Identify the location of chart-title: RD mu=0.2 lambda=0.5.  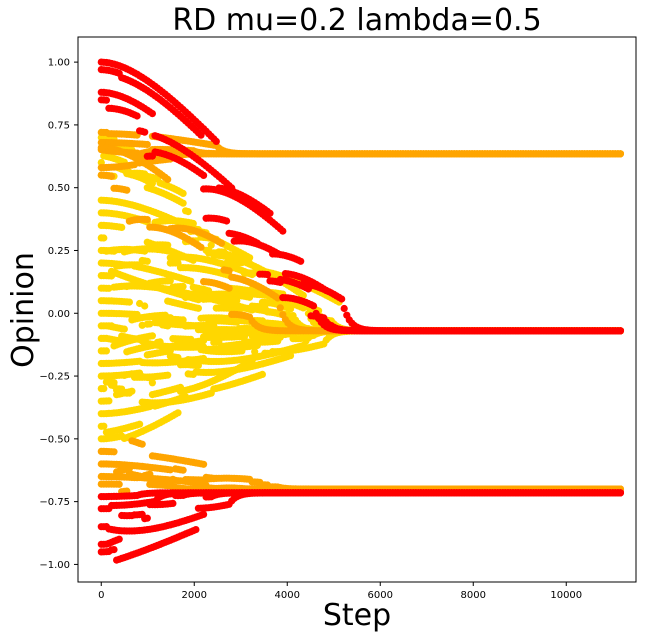
(356, 20).